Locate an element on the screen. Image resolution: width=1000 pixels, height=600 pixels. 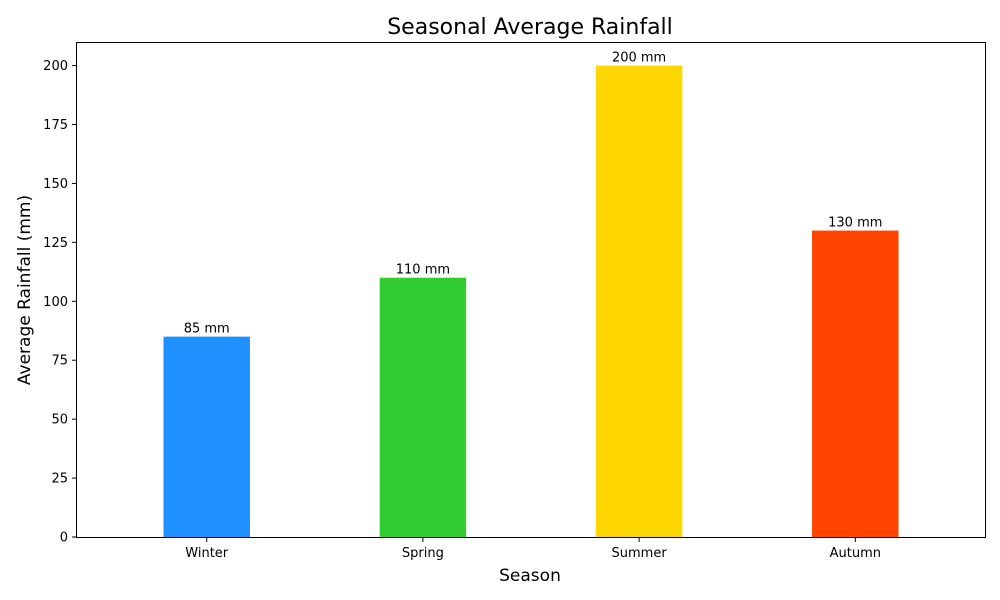
chart-title: Seasonal Average Rainfall is located at coordinates (530, 27).